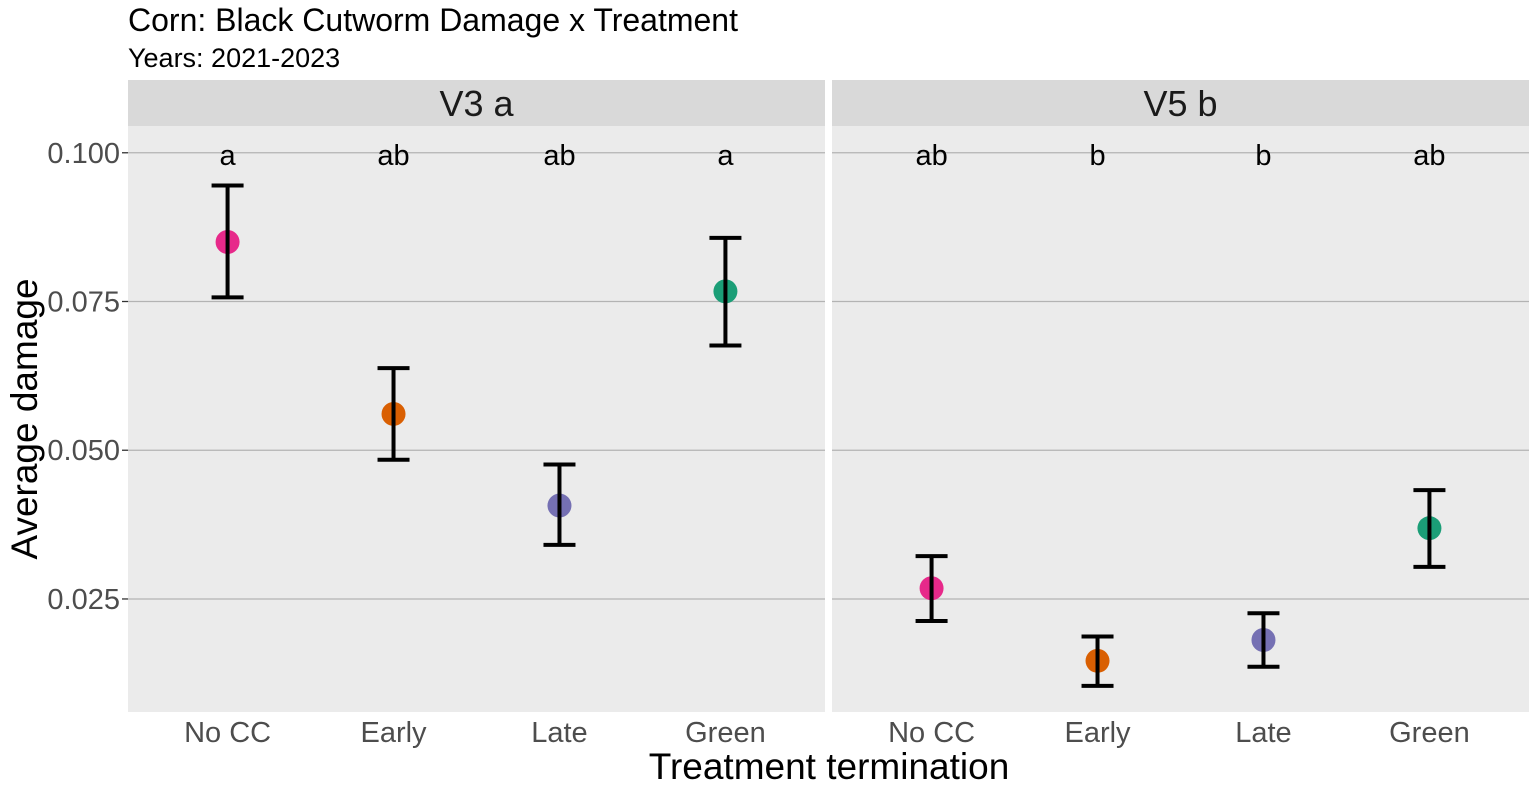 This screenshot has width=1536, height=793. I want to click on y-tick-label: 0.050, so click(83, 451).